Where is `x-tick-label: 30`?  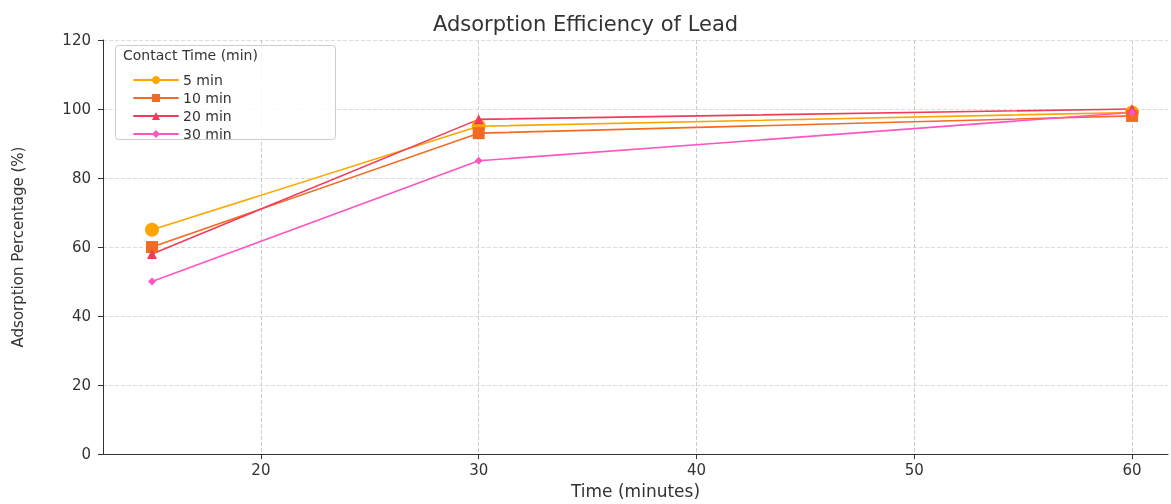
x-tick-label: 30 is located at coordinates (479, 469).